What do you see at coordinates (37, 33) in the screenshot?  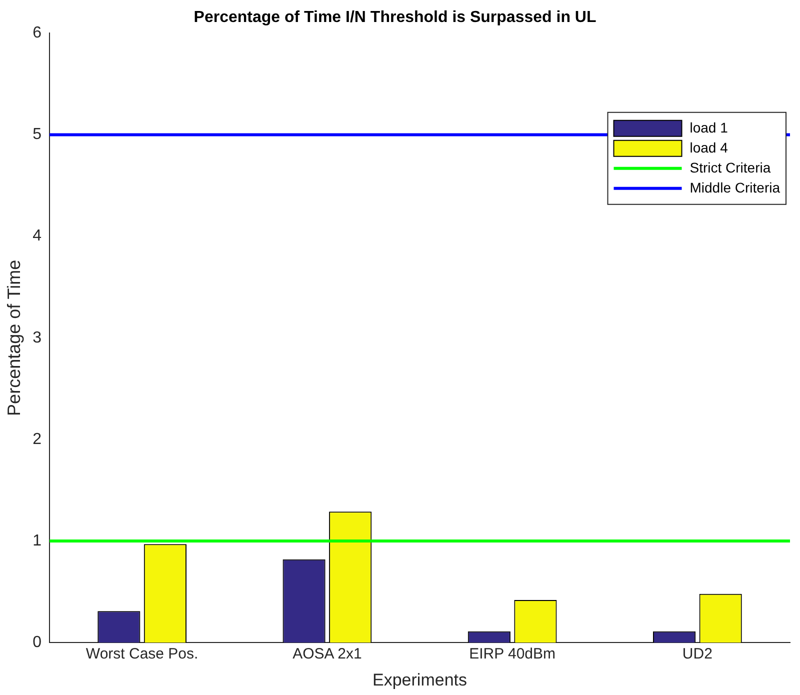 I see `y-tick-label: 6` at bounding box center [37, 33].